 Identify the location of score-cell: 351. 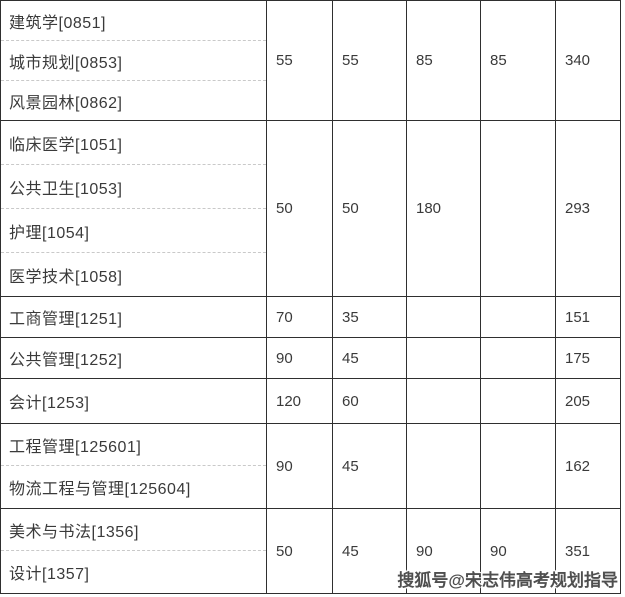
(588, 551).